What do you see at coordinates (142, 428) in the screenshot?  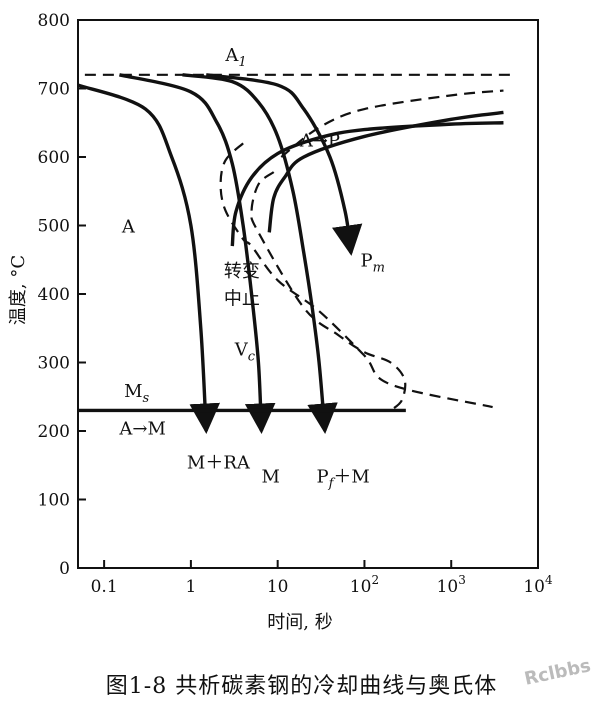 I see `annotation-label: A→M` at bounding box center [142, 428].